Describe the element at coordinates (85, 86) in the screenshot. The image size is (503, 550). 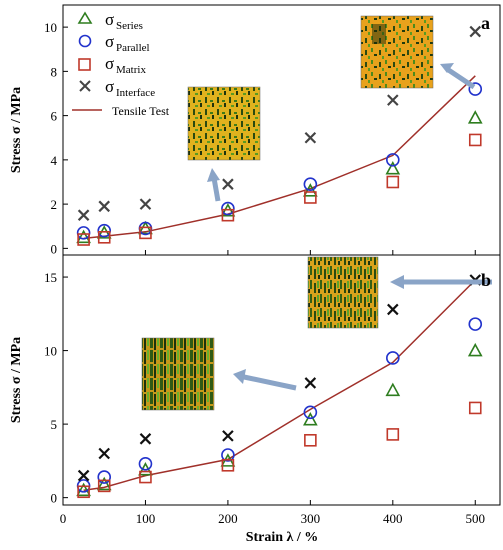
I see `legend-marker-x` at that location.